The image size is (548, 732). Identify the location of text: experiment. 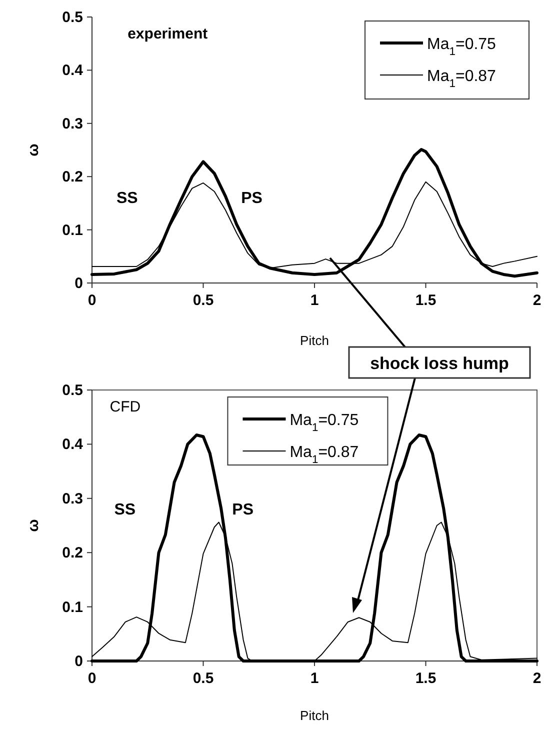
(168, 33).